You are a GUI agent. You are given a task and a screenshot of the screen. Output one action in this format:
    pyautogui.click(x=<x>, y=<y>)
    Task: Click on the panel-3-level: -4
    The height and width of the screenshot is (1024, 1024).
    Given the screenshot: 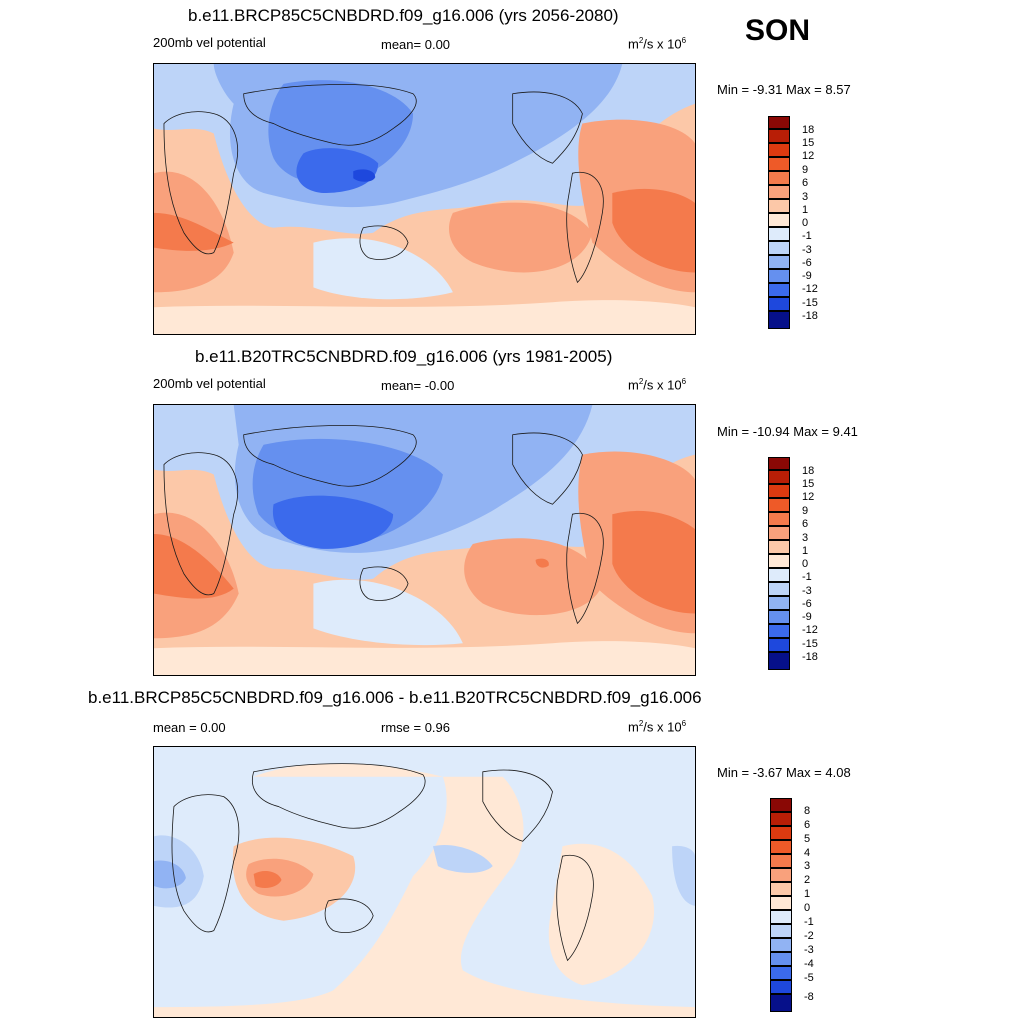 What is the action you would take?
    pyautogui.click(x=809, y=964)
    